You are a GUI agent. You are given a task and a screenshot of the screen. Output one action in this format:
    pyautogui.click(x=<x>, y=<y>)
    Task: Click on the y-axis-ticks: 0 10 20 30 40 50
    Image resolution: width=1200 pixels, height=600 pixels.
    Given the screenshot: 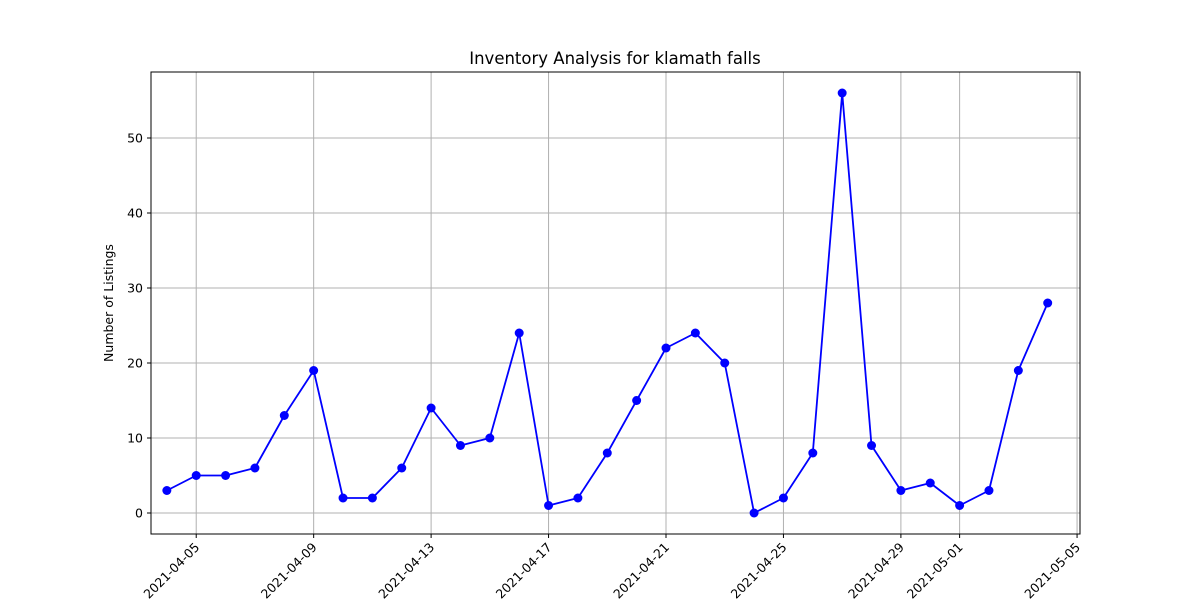 What is the action you would take?
    pyautogui.click(x=139, y=326)
    